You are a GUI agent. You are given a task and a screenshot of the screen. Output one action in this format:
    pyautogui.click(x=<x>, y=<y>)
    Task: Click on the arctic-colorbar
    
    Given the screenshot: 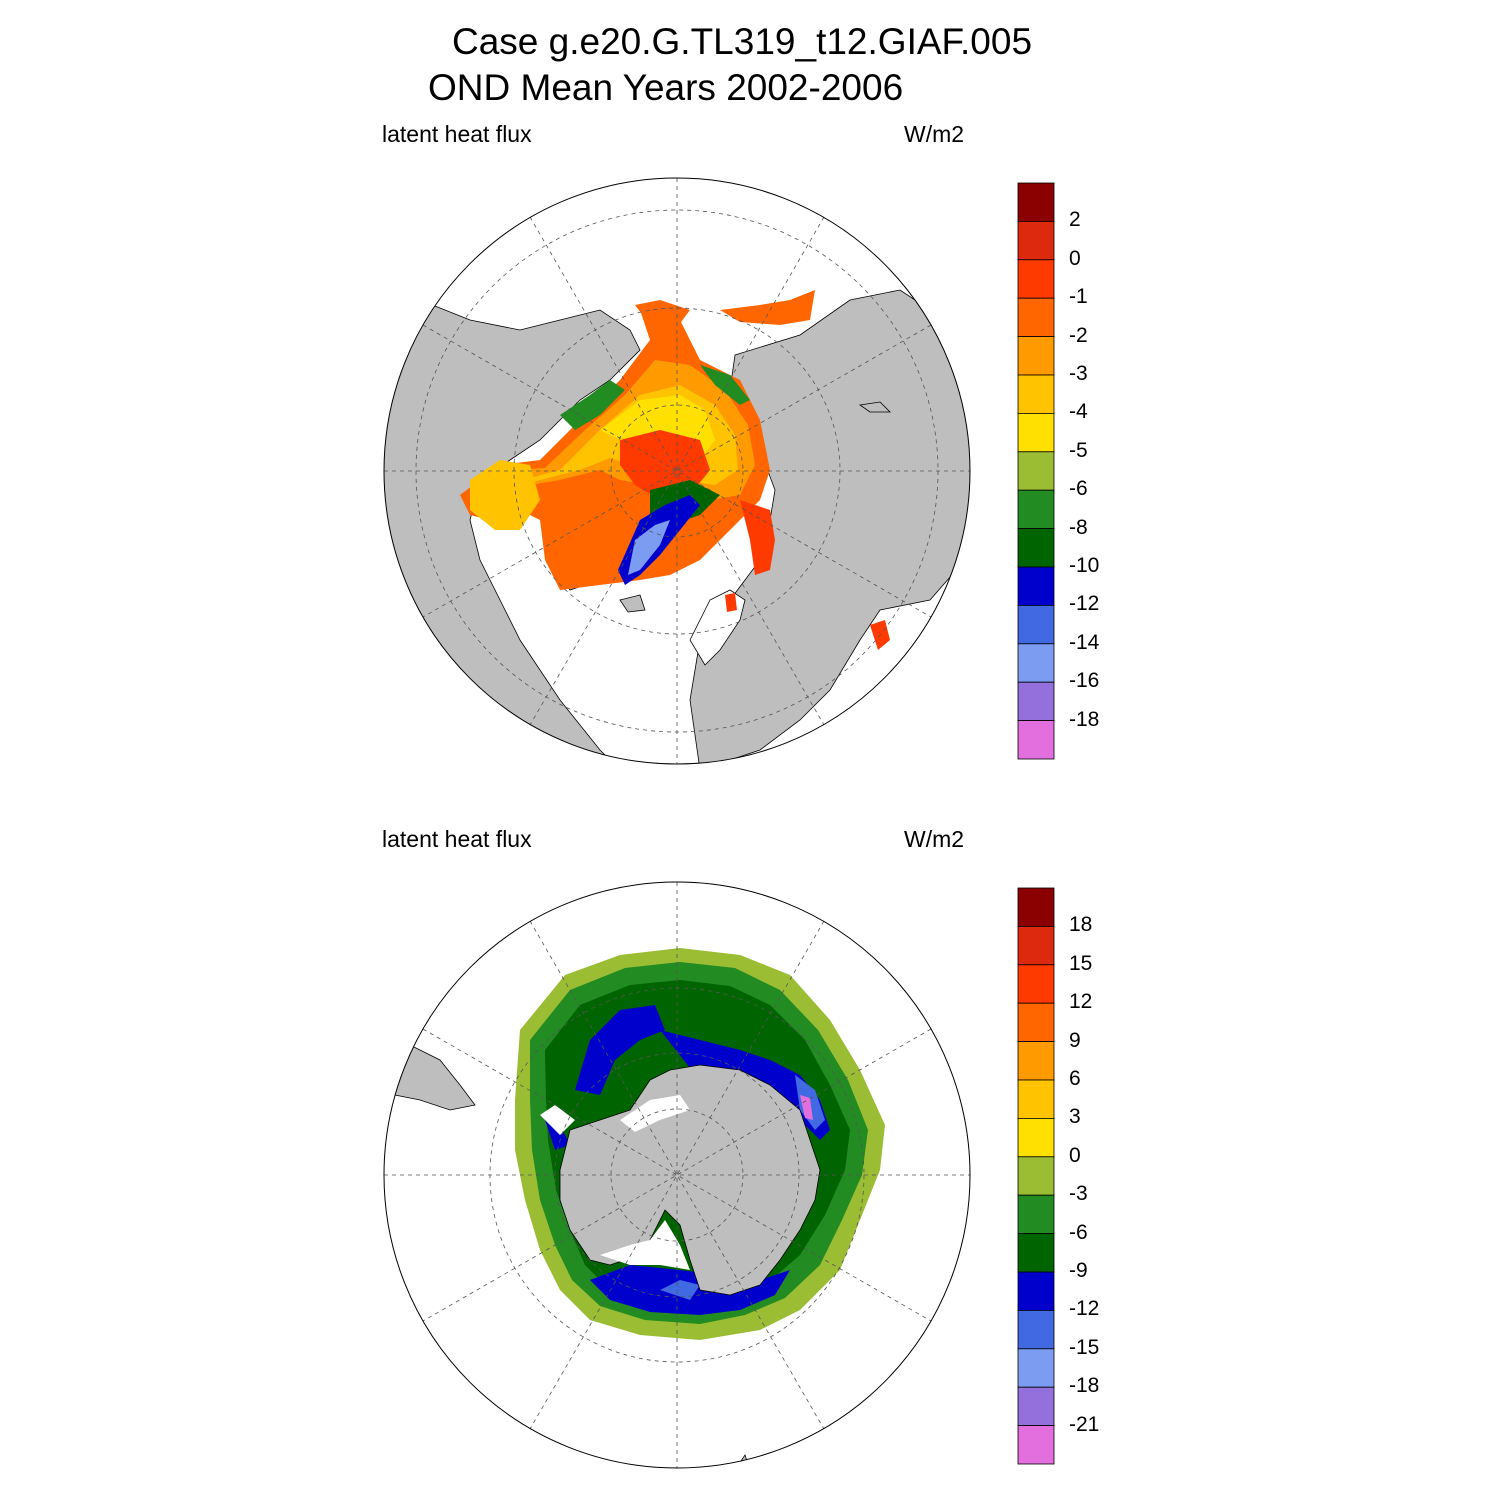 What is the action you would take?
    pyautogui.click(x=1036, y=471)
    